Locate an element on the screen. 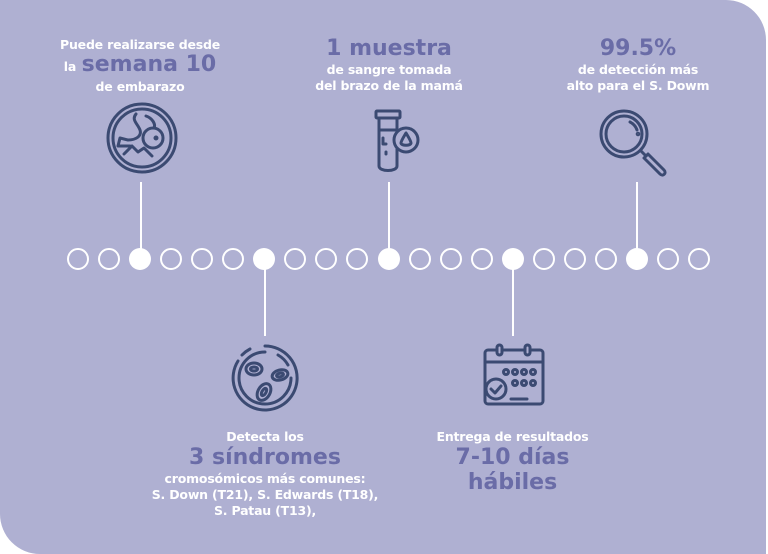 Image resolution: width=768 pixels, height=554 pixels. results-highlight1: 7-10 días is located at coordinates (512, 457).